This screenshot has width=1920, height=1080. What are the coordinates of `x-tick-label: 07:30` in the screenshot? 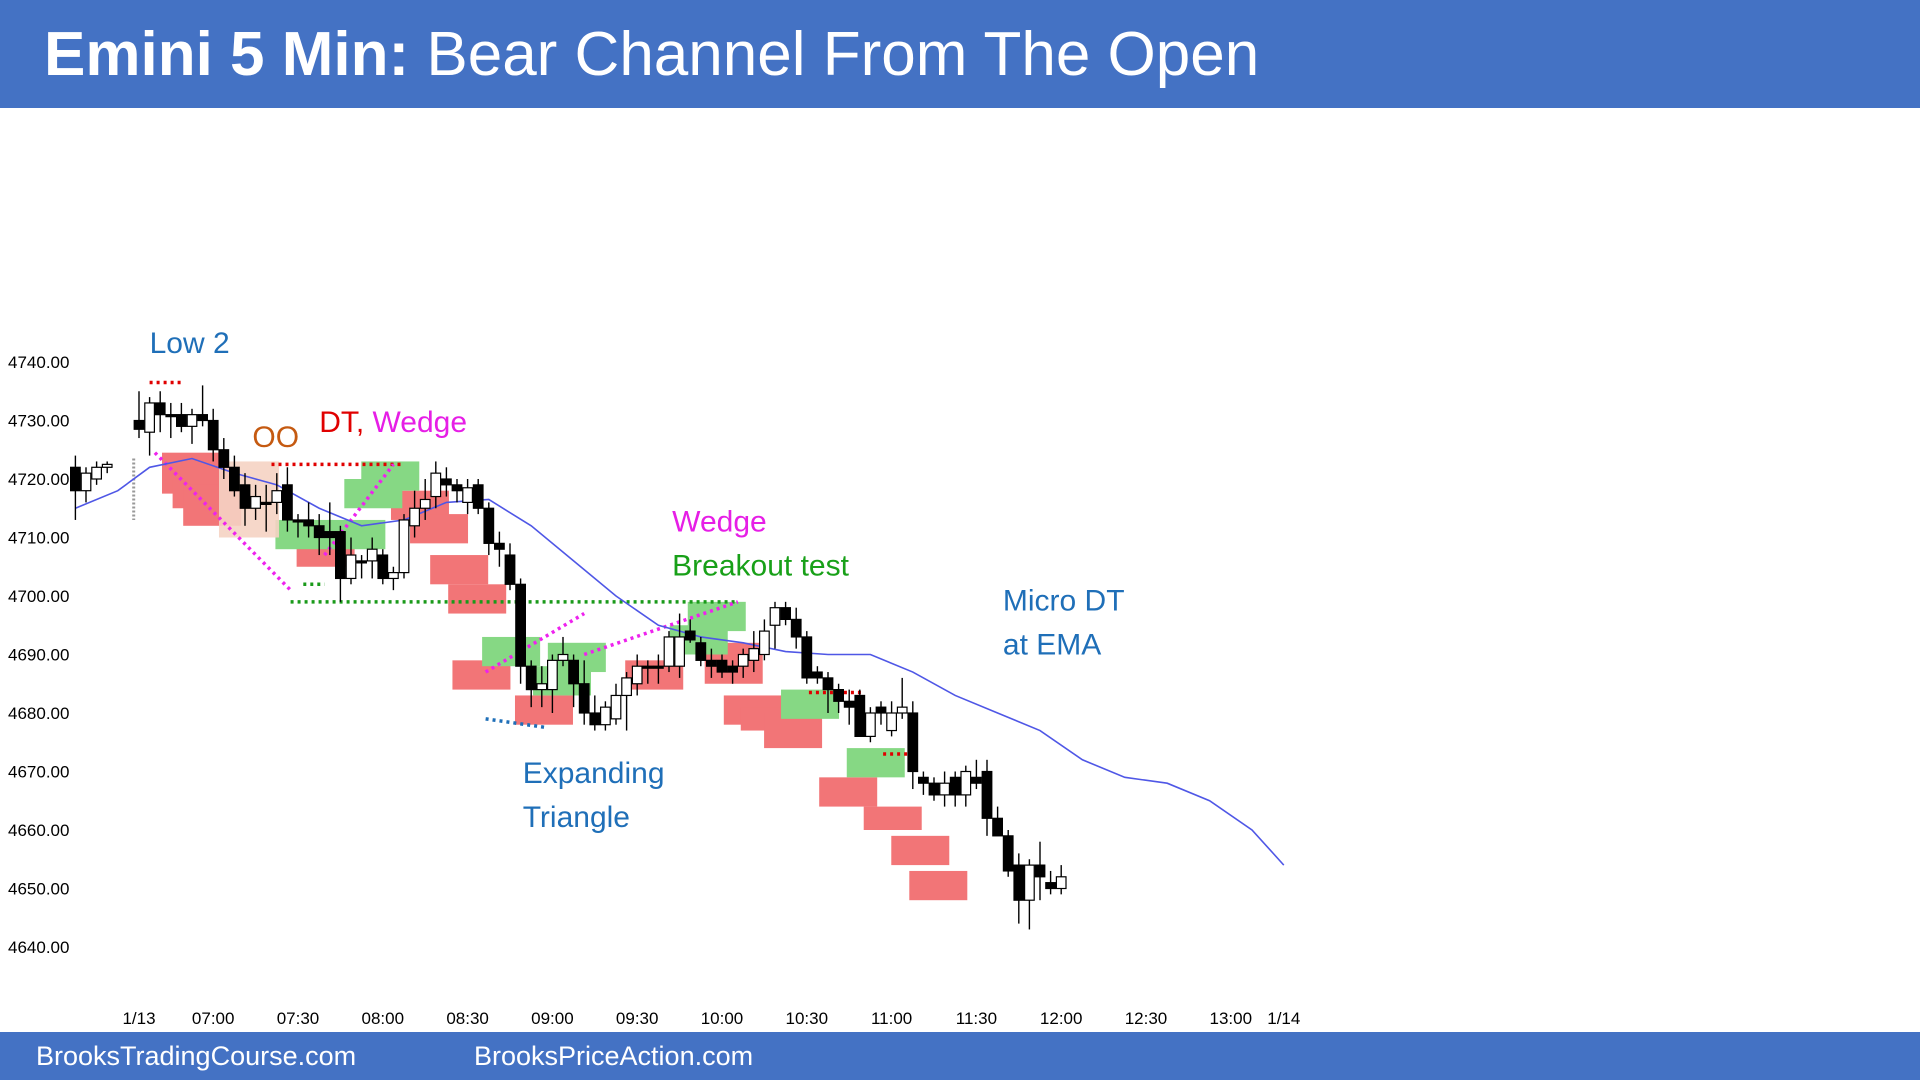 It's located at (298, 1018).